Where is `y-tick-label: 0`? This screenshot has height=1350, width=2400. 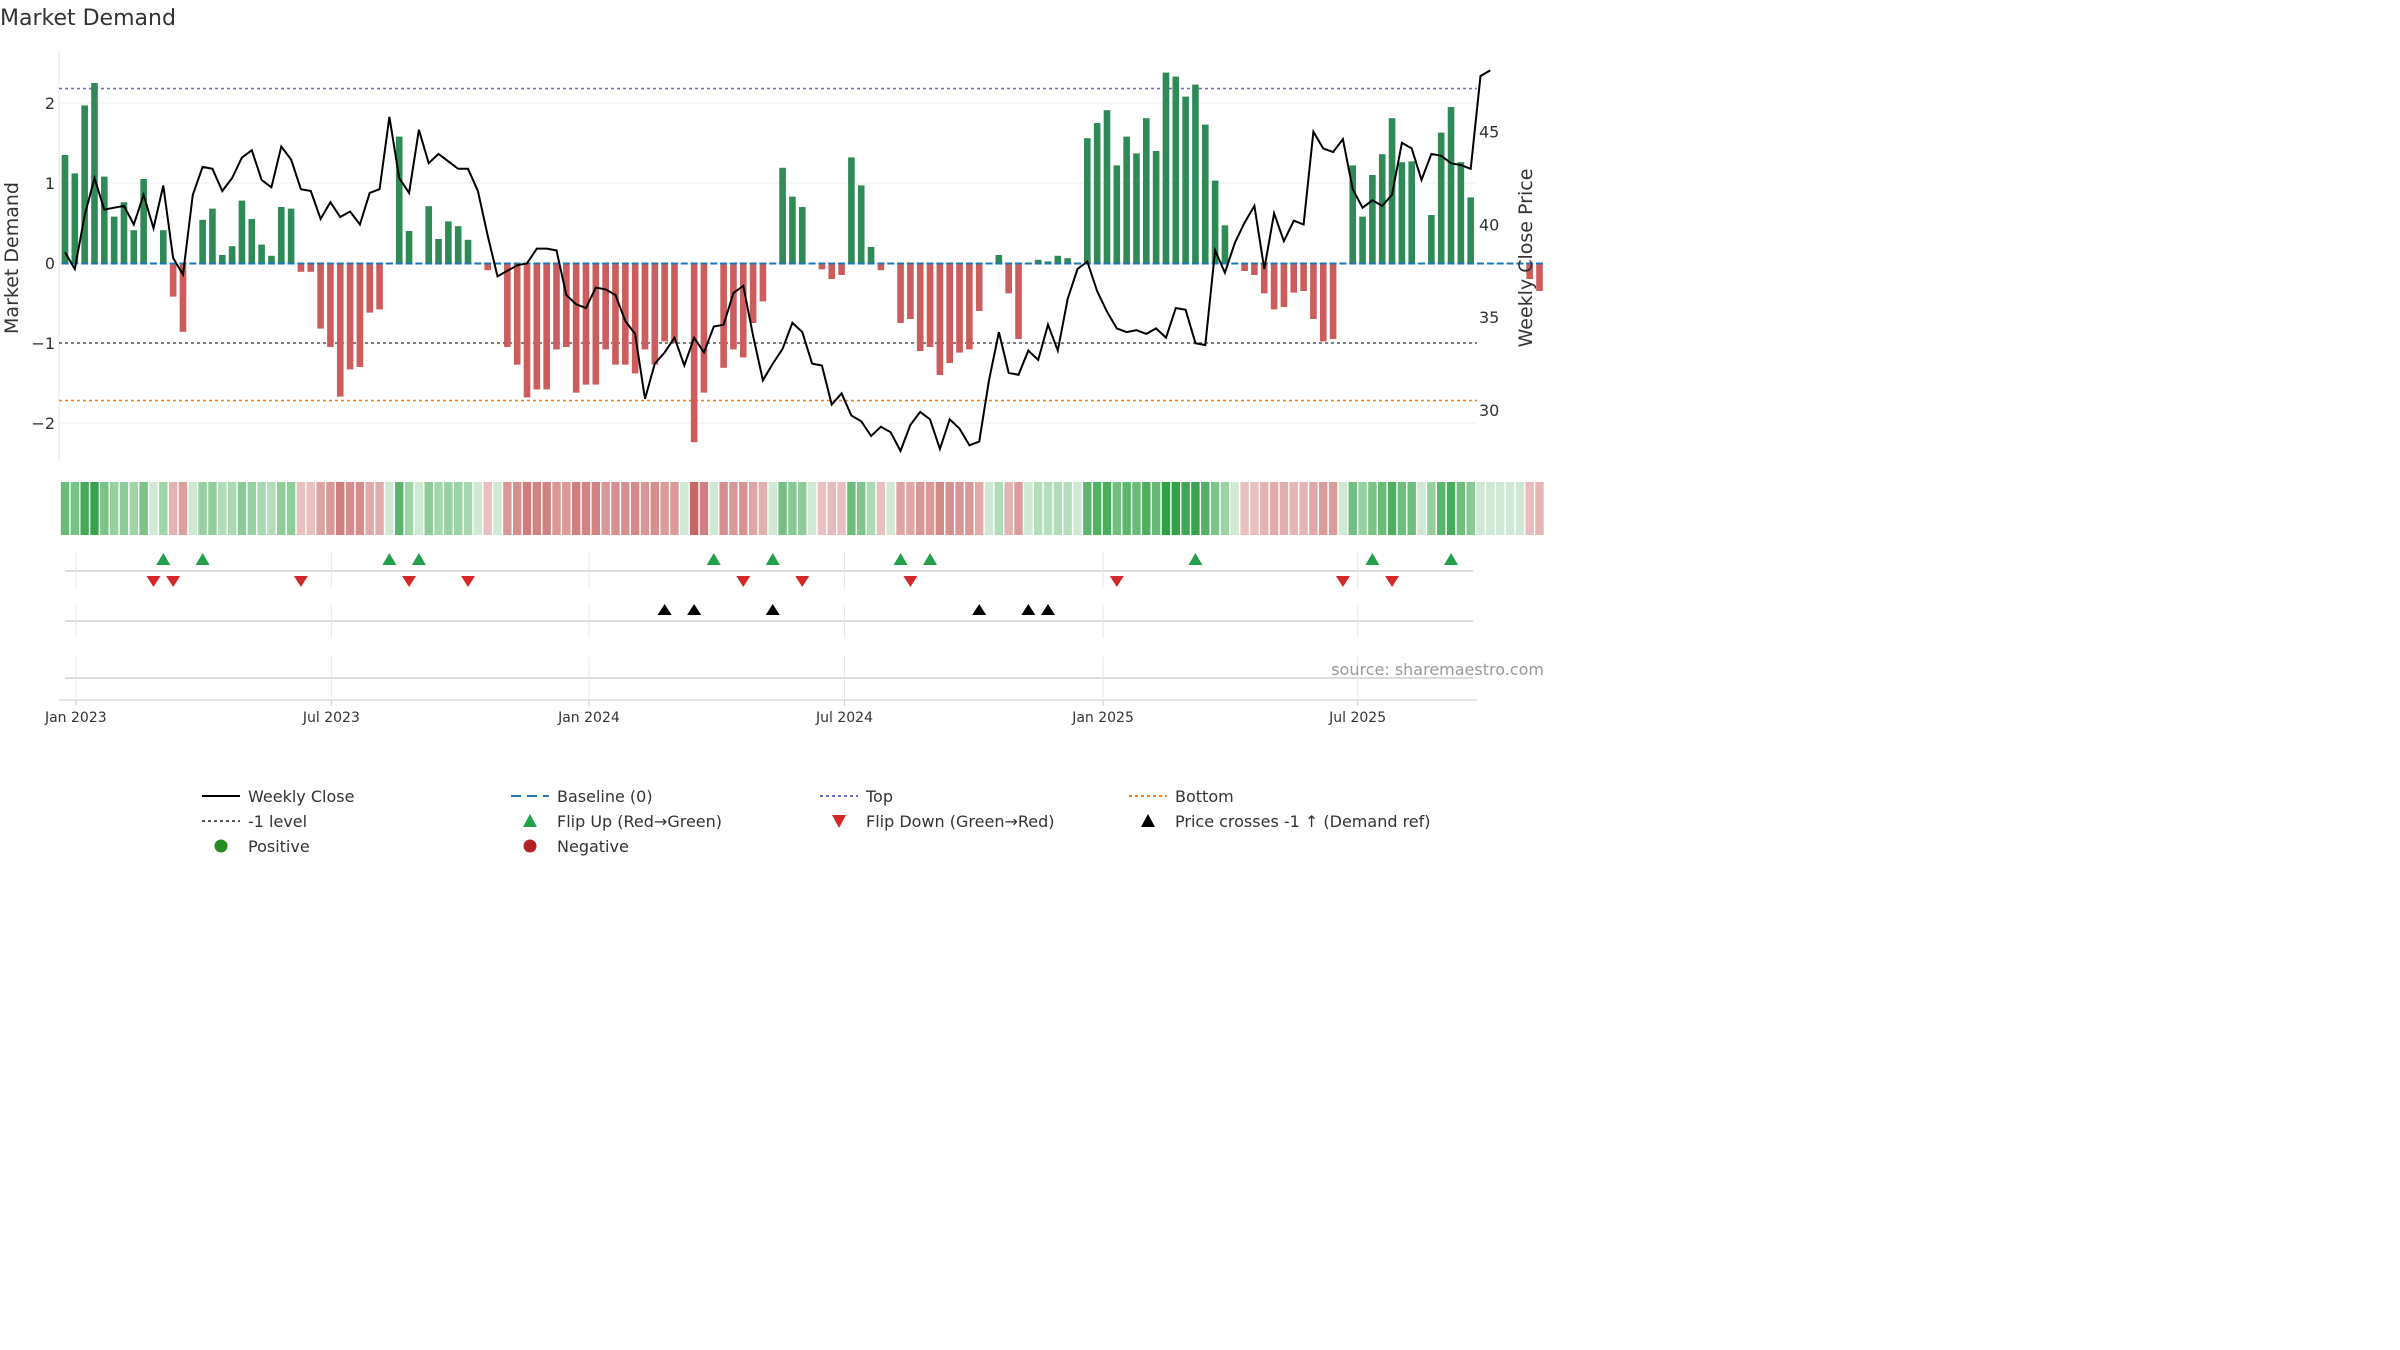 y-tick-label: 0 is located at coordinates (50, 263).